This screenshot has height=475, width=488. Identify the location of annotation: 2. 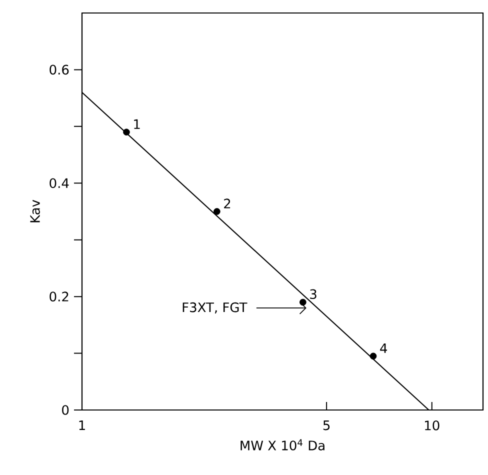
(227, 203).